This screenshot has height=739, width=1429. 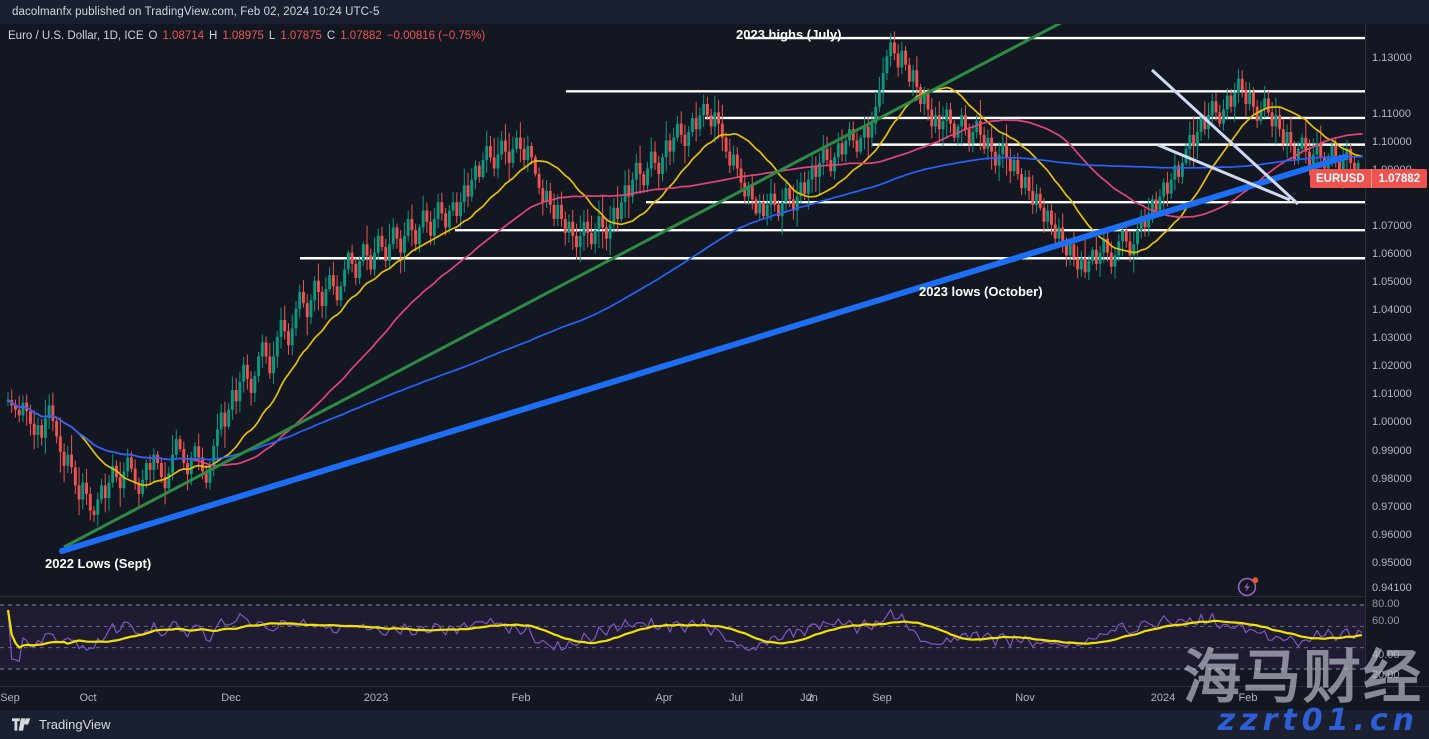 What do you see at coordinates (714, 724) in the screenshot?
I see `footer-bar: TradingView` at bounding box center [714, 724].